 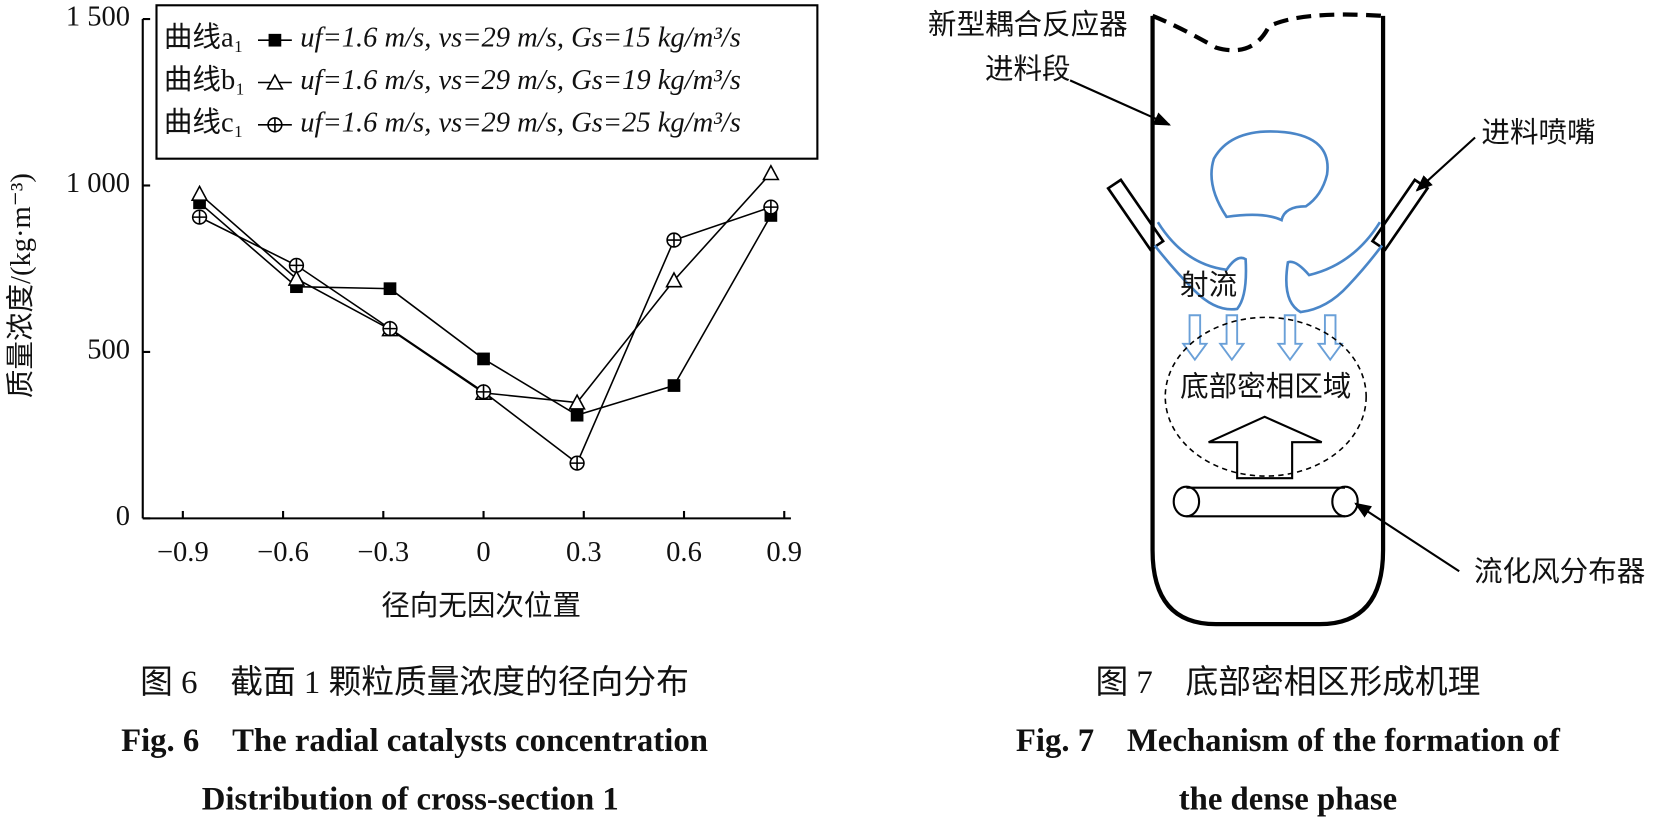 I want to click on dense-zone, so click(x=1265, y=396).